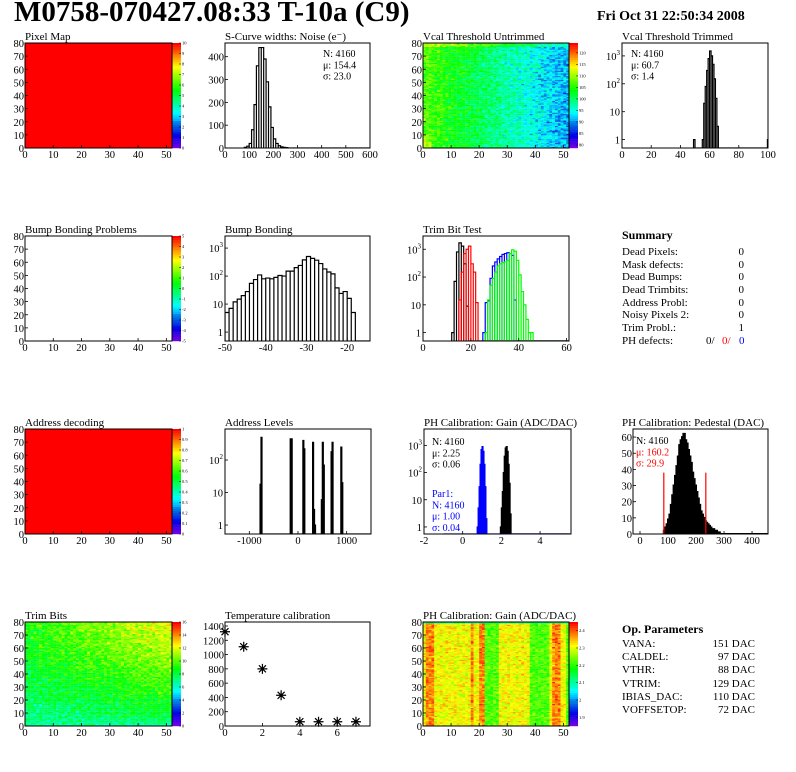 This screenshot has width=796, height=772. What do you see at coordinates (518, 348) in the screenshot?
I see `x-tick-label: 40` at bounding box center [518, 348].